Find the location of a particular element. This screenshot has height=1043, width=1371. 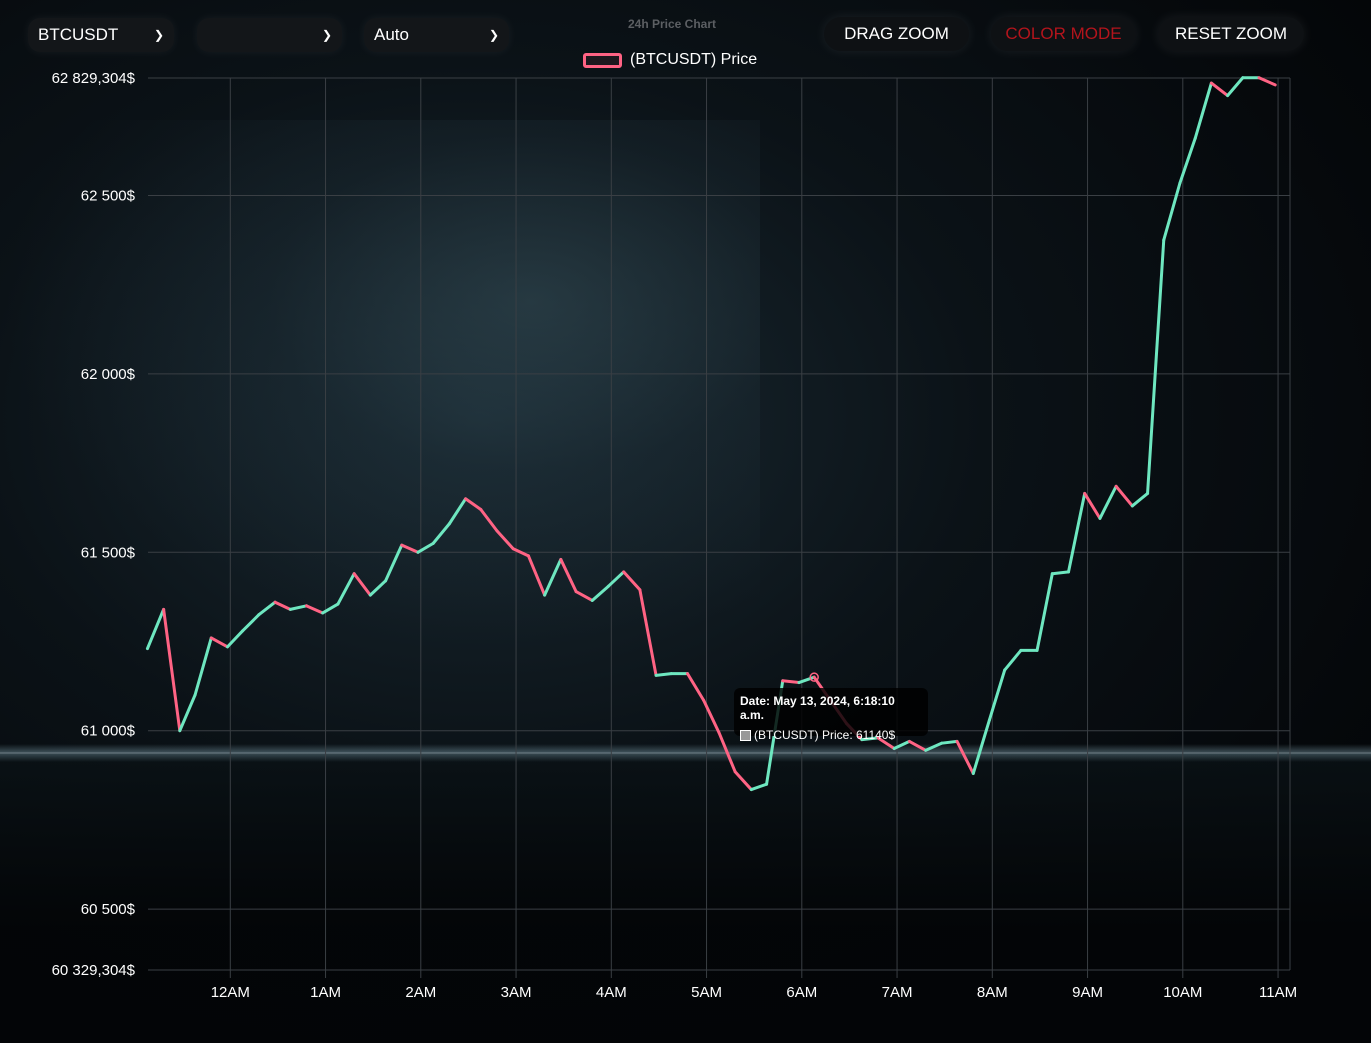

x-tick-label: 7AM is located at coordinates (897, 992).